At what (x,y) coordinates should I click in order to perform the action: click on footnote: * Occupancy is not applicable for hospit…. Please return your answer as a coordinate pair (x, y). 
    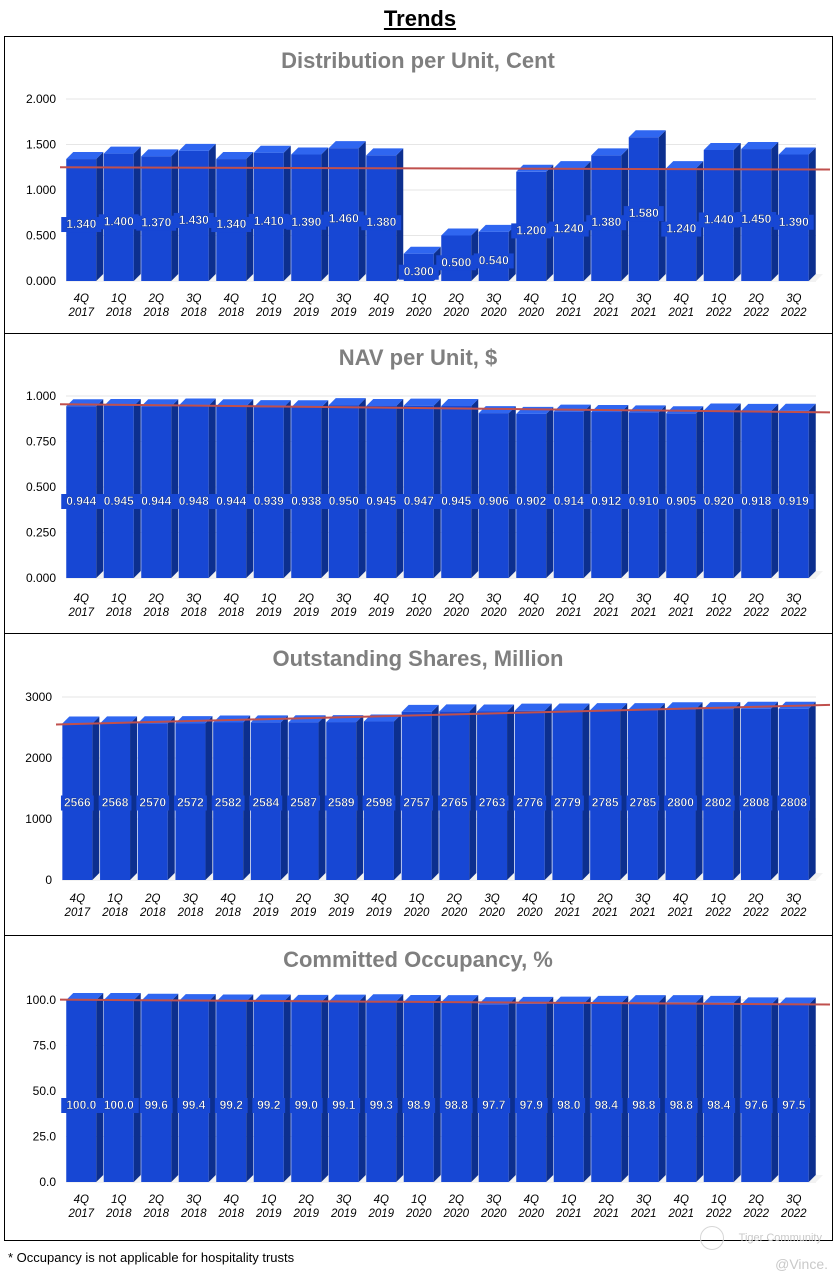
    Looking at the image, I should click on (151, 1257).